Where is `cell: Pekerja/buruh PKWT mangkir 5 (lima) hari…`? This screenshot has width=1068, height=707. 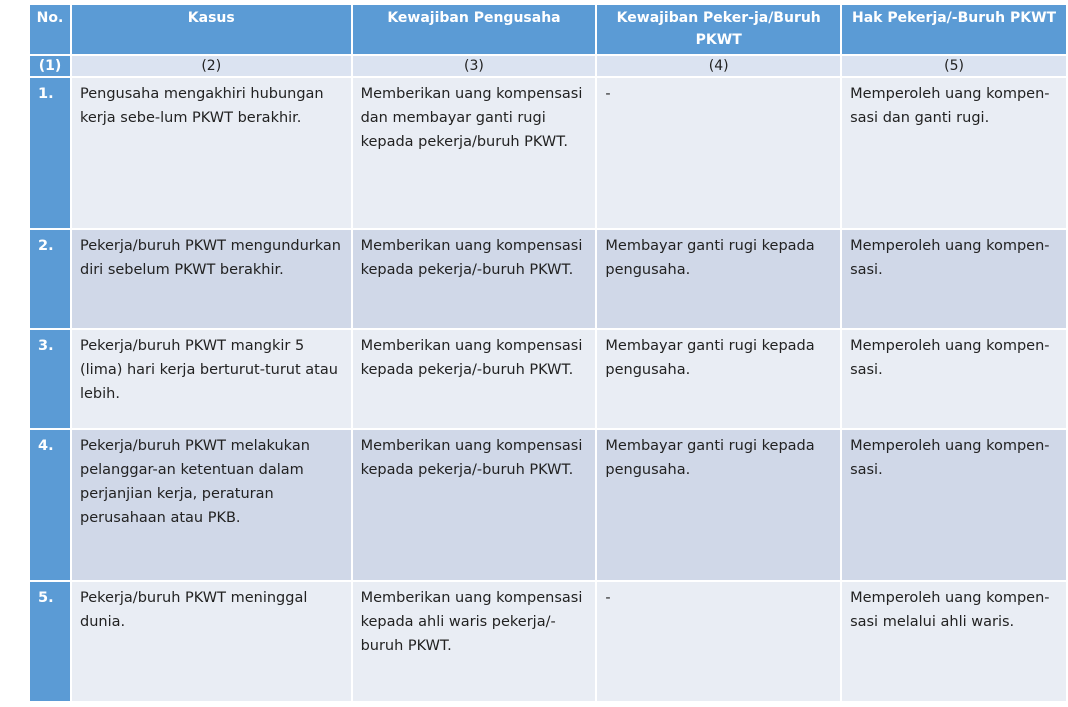 cell: Pekerja/buruh PKWT mangkir 5 (lima) hari… is located at coordinates (211, 379).